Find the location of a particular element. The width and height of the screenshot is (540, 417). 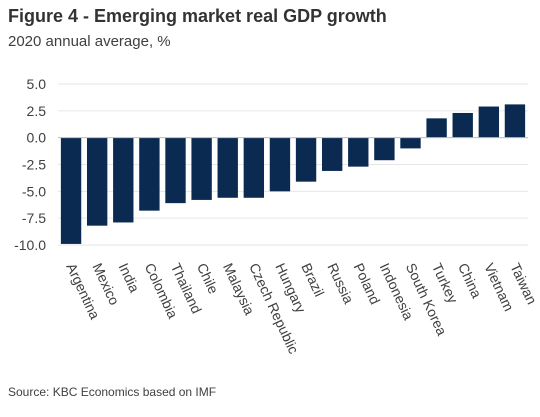

bar-poland is located at coordinates (358, 152).